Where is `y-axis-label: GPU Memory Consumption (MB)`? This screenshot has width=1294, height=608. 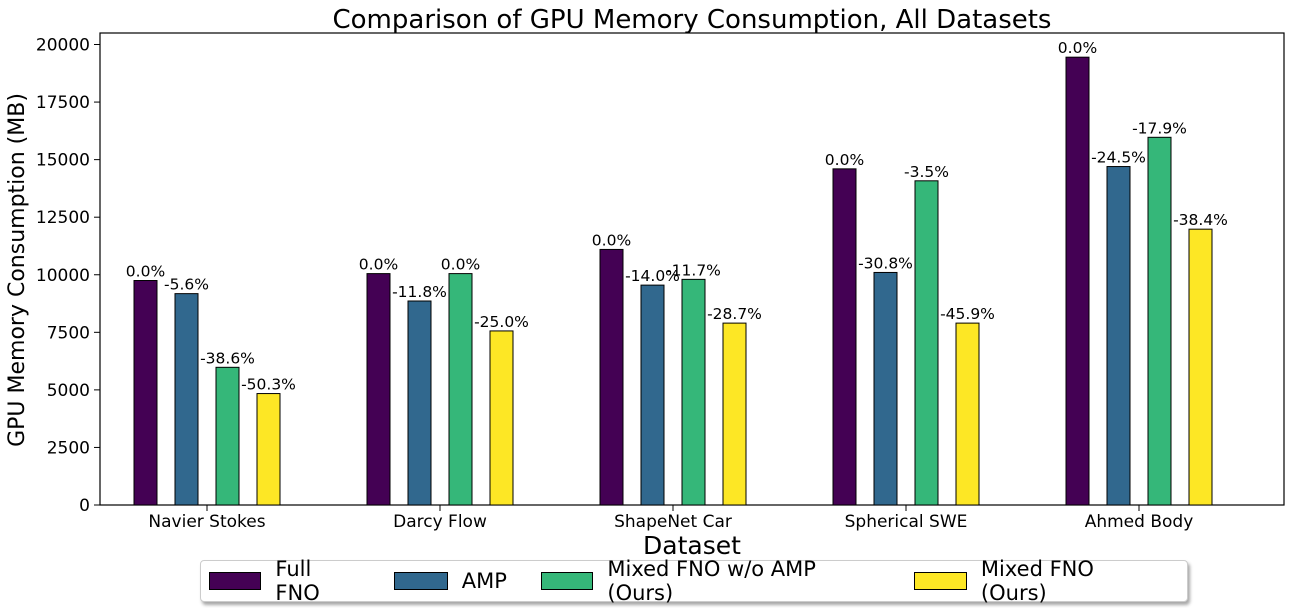
y-axis-label: GPU Memory Consumption (MB) is located at coordinates (17, 270).